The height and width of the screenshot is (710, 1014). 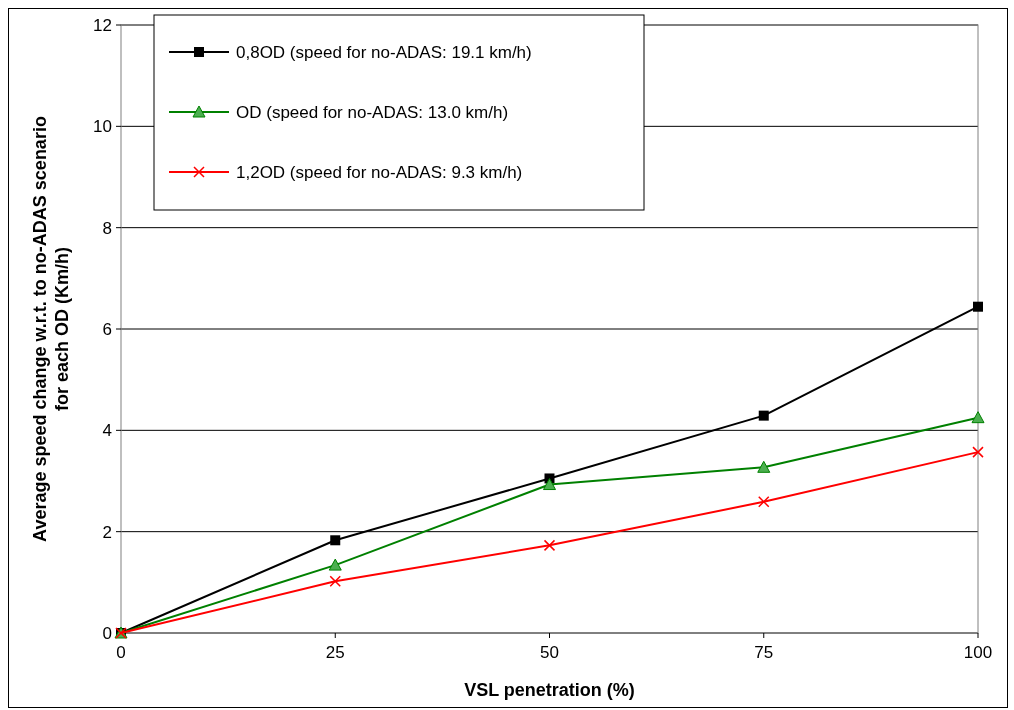 I want to click on y-axis-title: Average speed change w.r.t. to no-ADAS scenario for each OD (Km/h), so click(x=51, y=329).